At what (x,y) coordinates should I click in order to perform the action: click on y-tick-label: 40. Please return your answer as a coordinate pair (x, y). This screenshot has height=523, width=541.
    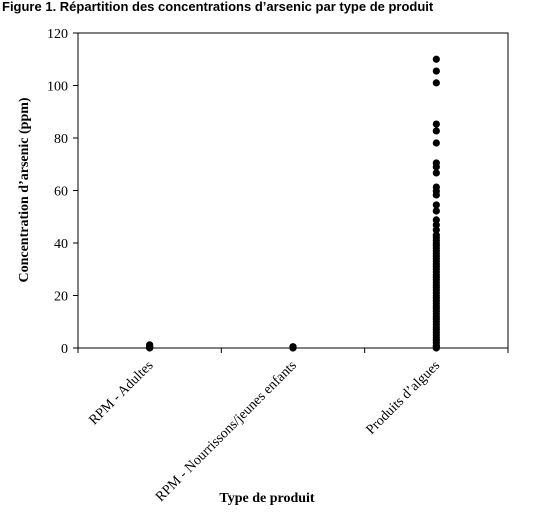
    Looking at the image, I should click on (61, 244).